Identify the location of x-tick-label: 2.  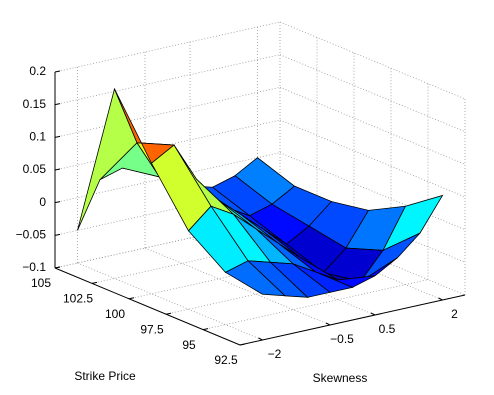
(454, 314).